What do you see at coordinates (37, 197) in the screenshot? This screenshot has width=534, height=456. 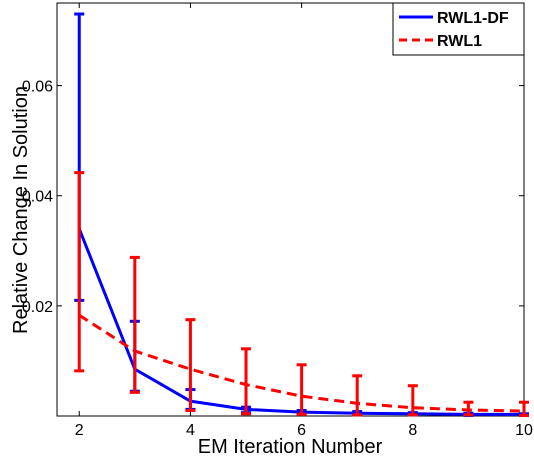 I see `y-tick-label: 0.04` at bounding box center [37, 197].